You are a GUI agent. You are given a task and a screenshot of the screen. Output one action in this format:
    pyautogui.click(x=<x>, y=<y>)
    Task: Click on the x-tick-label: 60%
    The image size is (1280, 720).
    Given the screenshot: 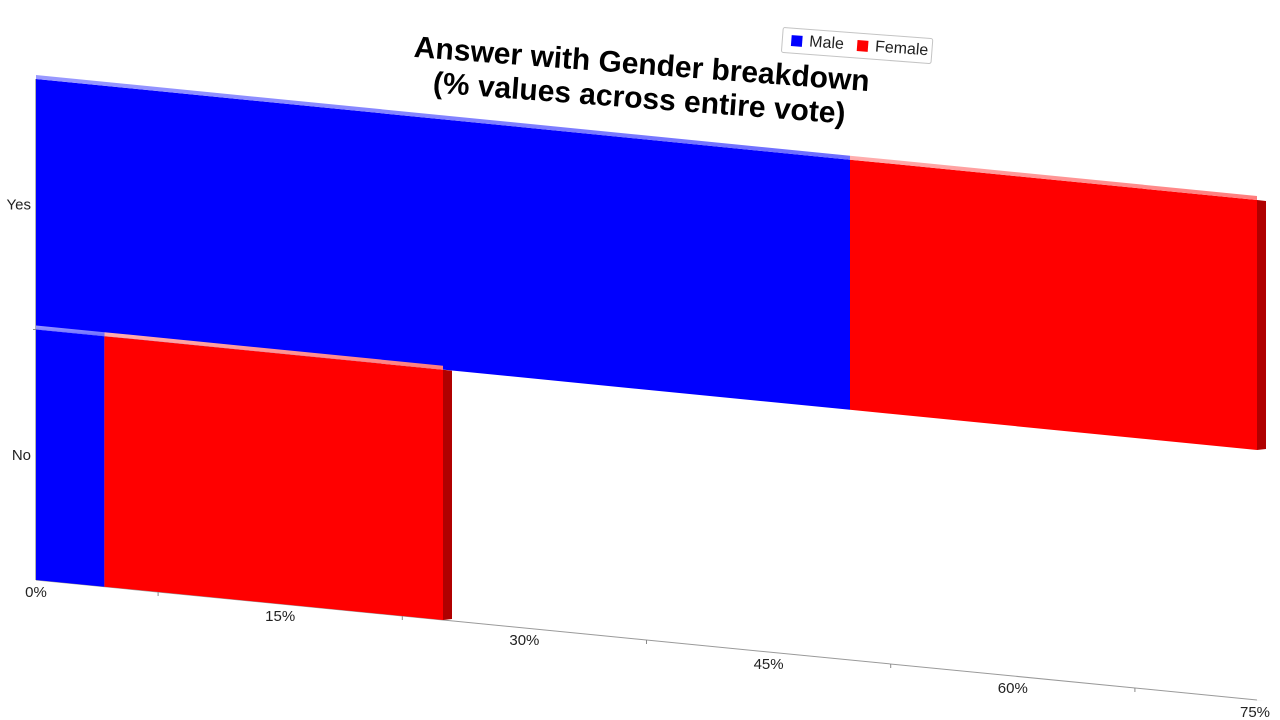 What is the action you would take?
    pyautogui.click(x=1013, y=688)
    